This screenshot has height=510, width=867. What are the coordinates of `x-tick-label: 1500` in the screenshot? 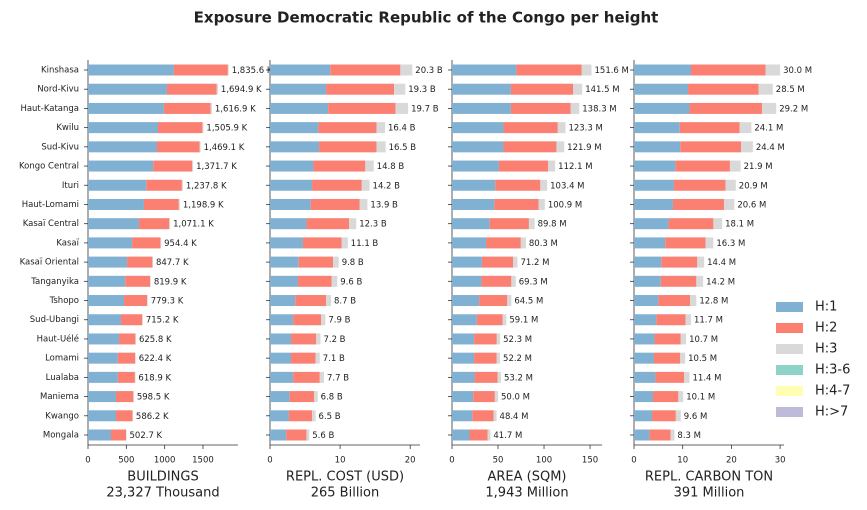 It's located at (203, 461).